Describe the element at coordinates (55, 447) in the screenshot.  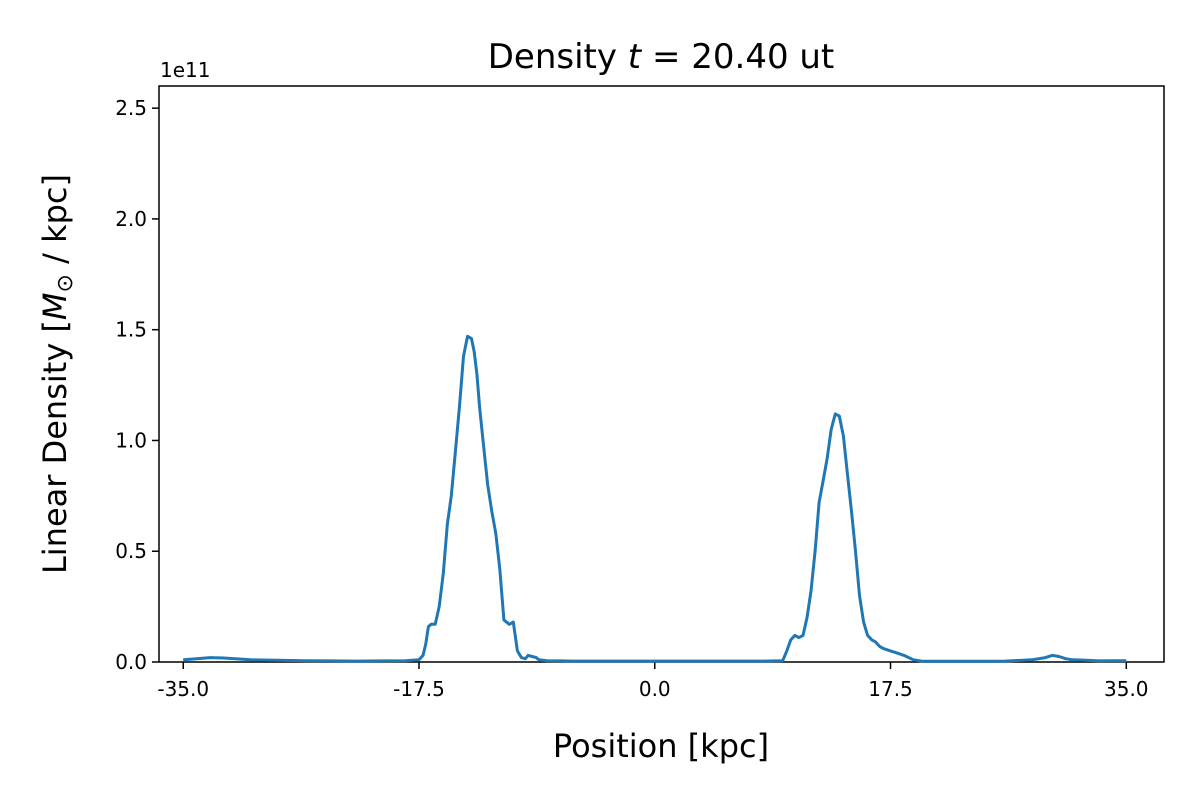
I see `y-axis-label-prefix: Linear Density [` at that location.